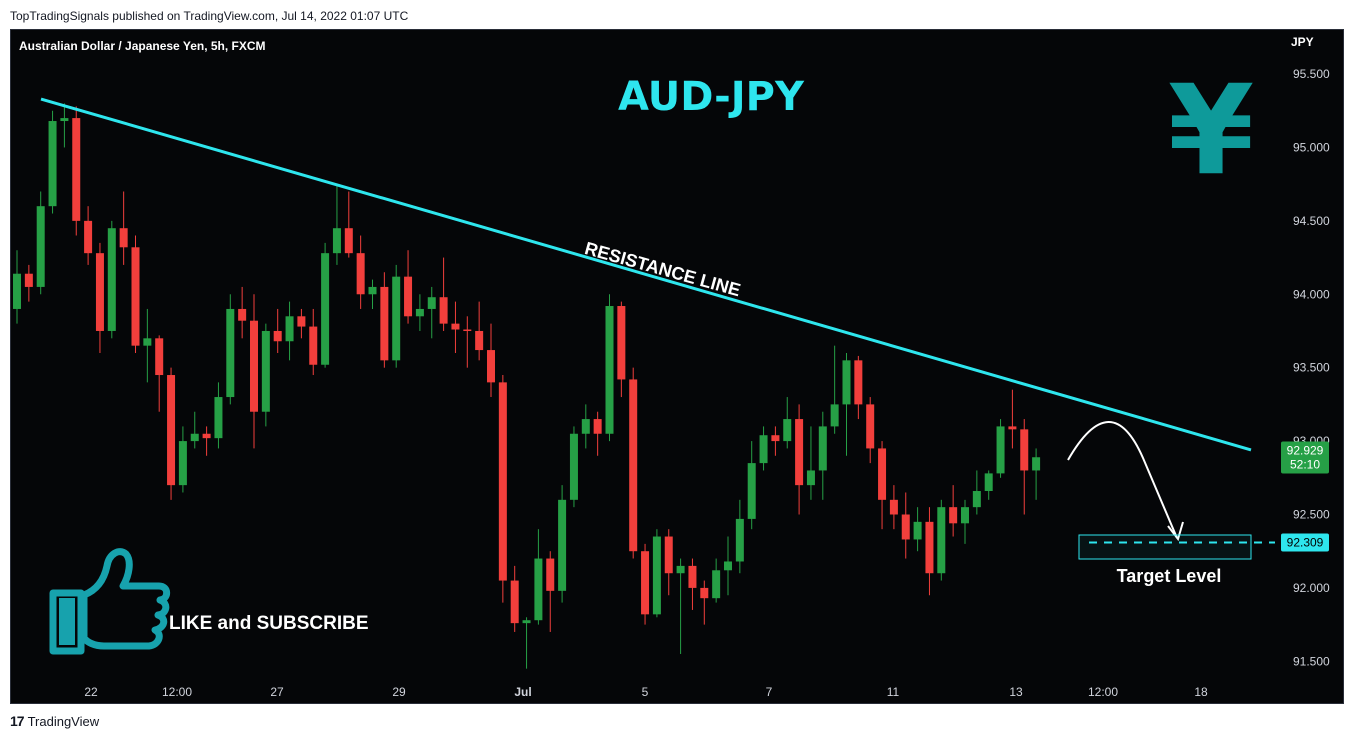 Image resolution: width=1354 pixels, height=740 pixels. I want to click on x-tick-label: 18, so click(1201, 692).